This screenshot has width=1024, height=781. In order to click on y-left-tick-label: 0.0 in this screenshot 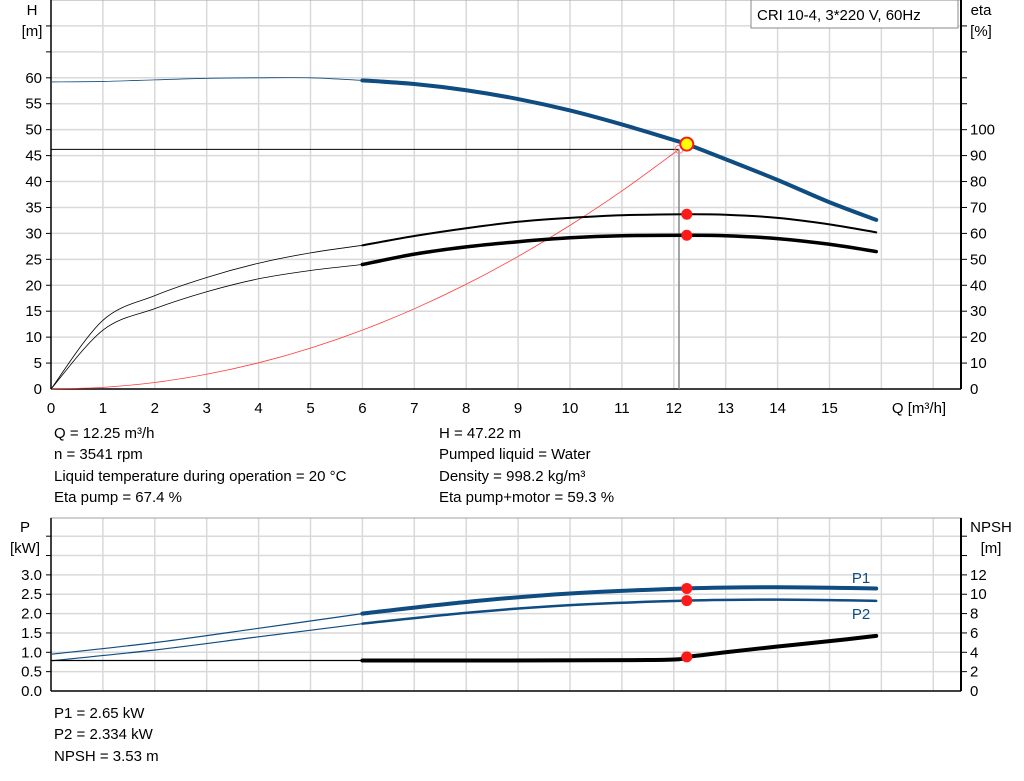, I will do `click(31, 691)`.